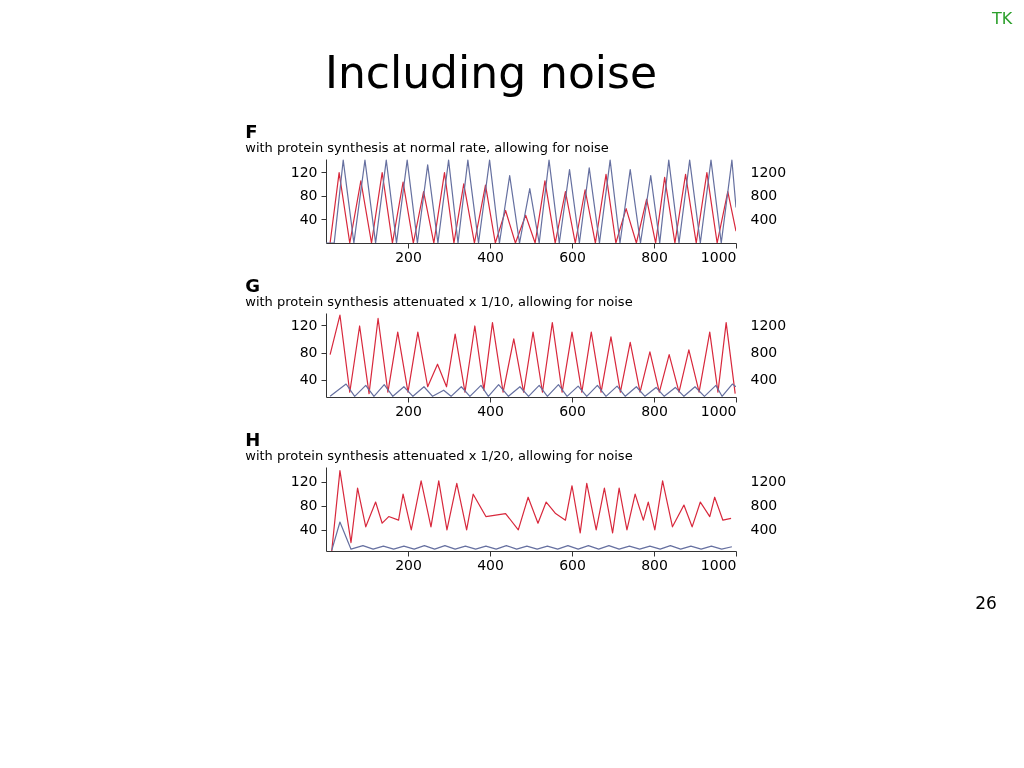 Image resolution: width=1024 pixels, height=768 pixels. What do you see at coordinates (439, 301) in the screenshot?
I see `chart-subtitle: with protein synthesis attenuated x 1/10, allowing for noise` at bounding box center [439, 301].